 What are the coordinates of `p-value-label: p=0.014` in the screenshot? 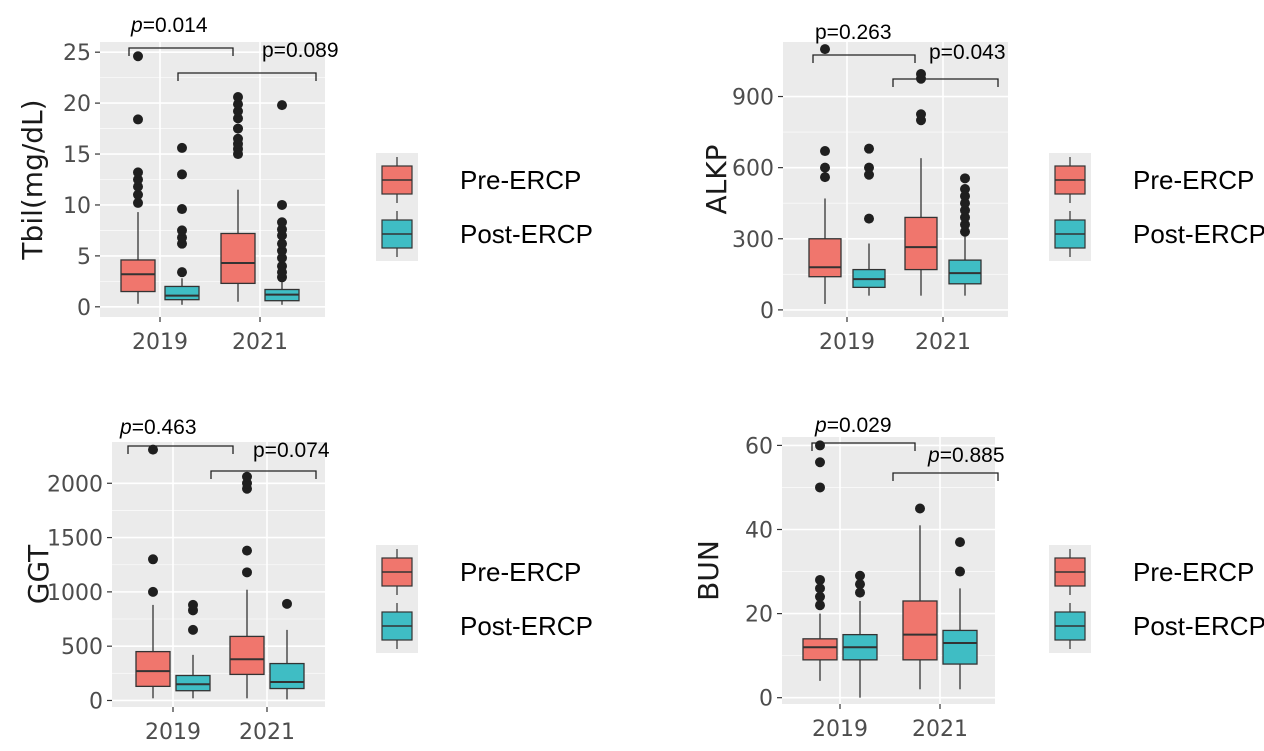 It's located at (169, 25).